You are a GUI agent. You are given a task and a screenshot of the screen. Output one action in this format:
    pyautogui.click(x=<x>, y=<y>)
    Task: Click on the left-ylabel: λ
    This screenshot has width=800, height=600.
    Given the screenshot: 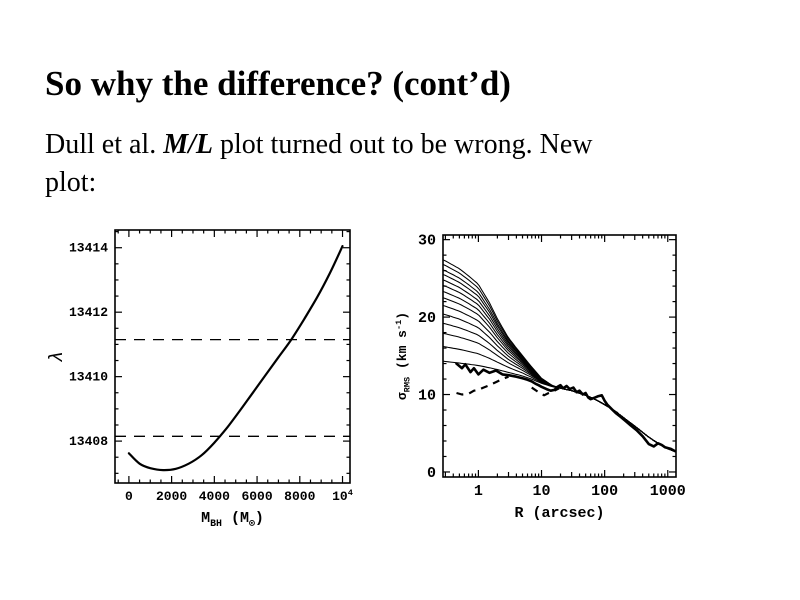 What is the action you would take?
    pyautogui.click(x=57, y=356)
    